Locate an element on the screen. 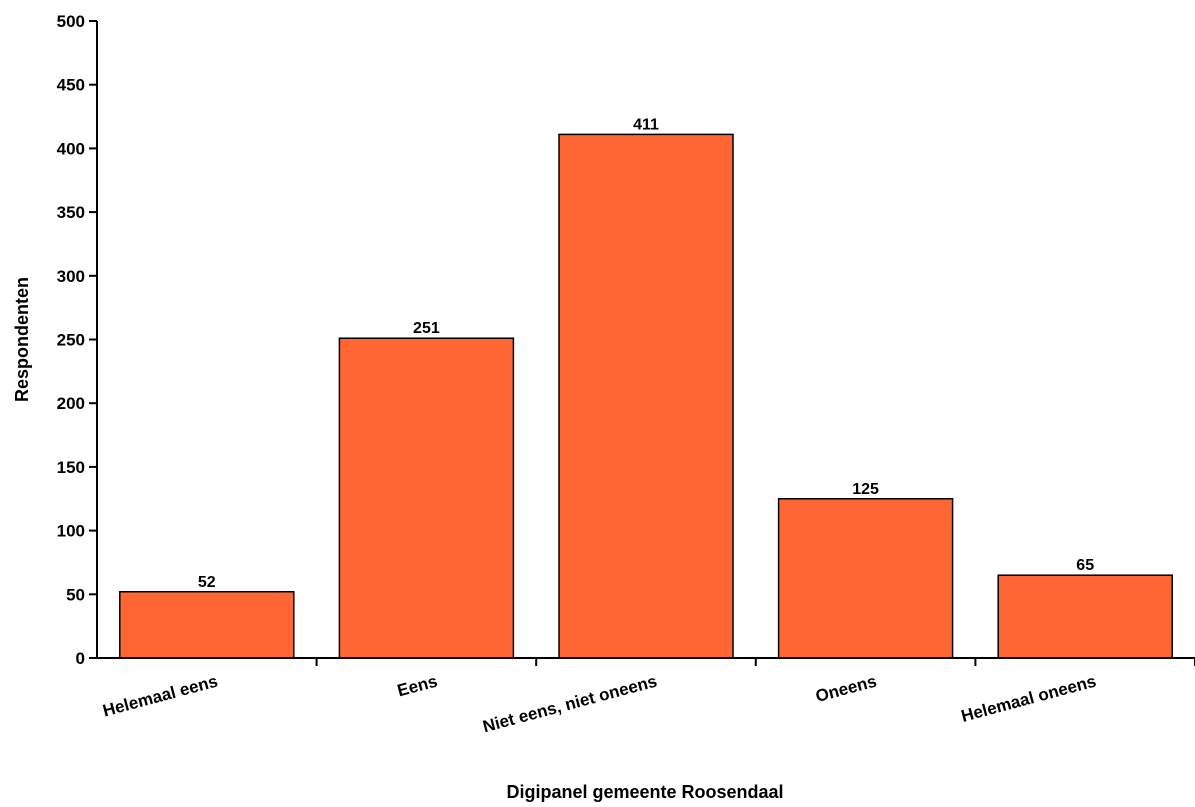  x-category-label: Eens is located at coordinates (417, 686).